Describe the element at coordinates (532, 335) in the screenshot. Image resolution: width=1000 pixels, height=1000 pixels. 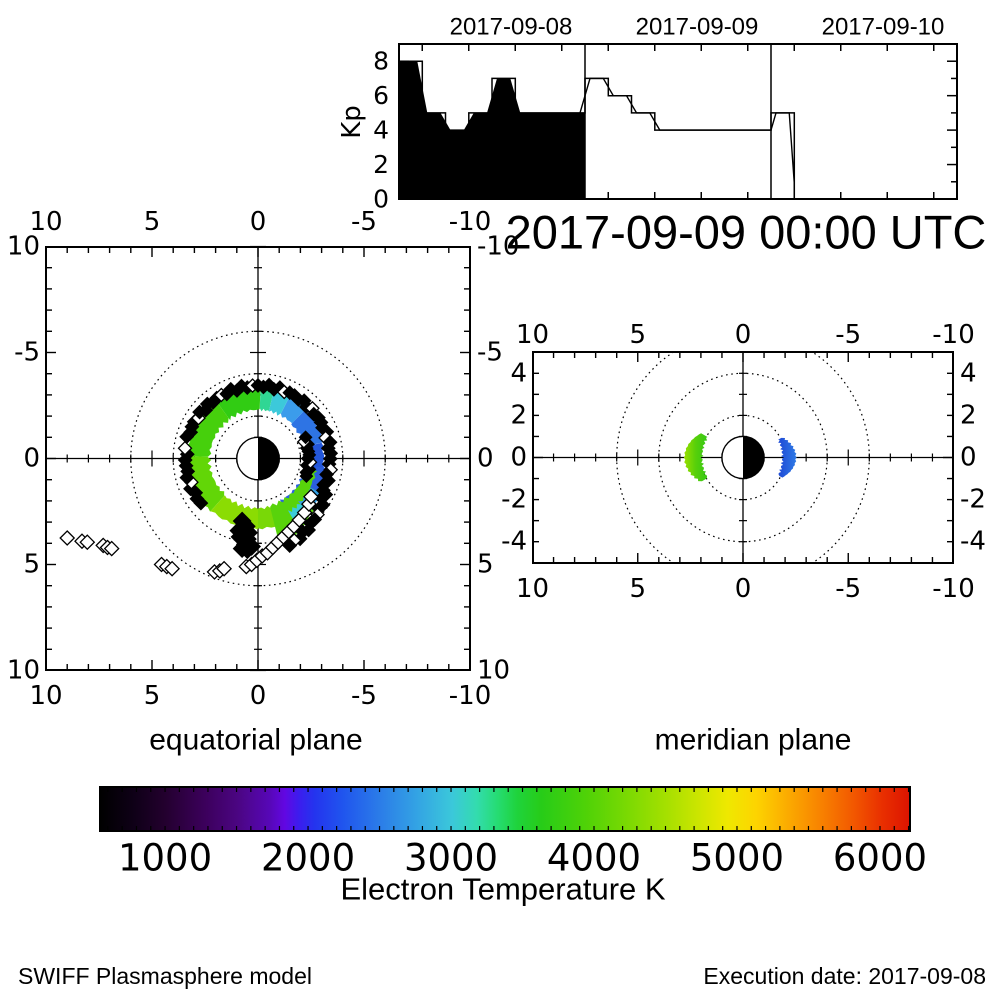
I see `mer-top-tick-label: 10` at that location.